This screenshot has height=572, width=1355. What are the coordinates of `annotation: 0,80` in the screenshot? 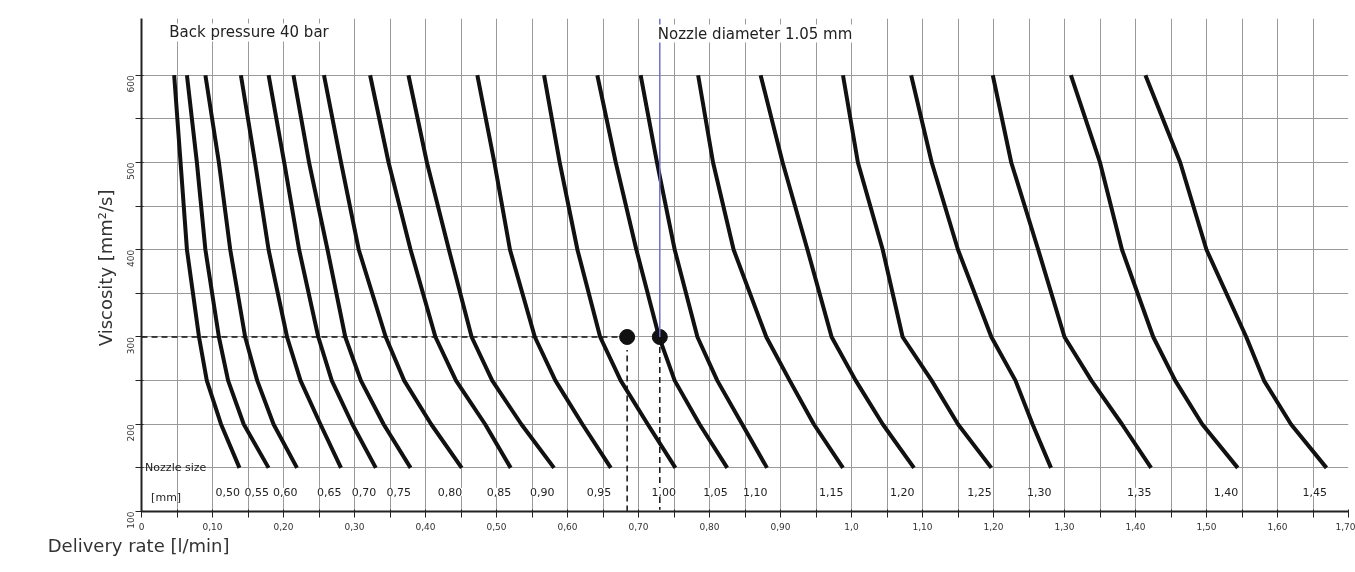 It's located at (450, 492).